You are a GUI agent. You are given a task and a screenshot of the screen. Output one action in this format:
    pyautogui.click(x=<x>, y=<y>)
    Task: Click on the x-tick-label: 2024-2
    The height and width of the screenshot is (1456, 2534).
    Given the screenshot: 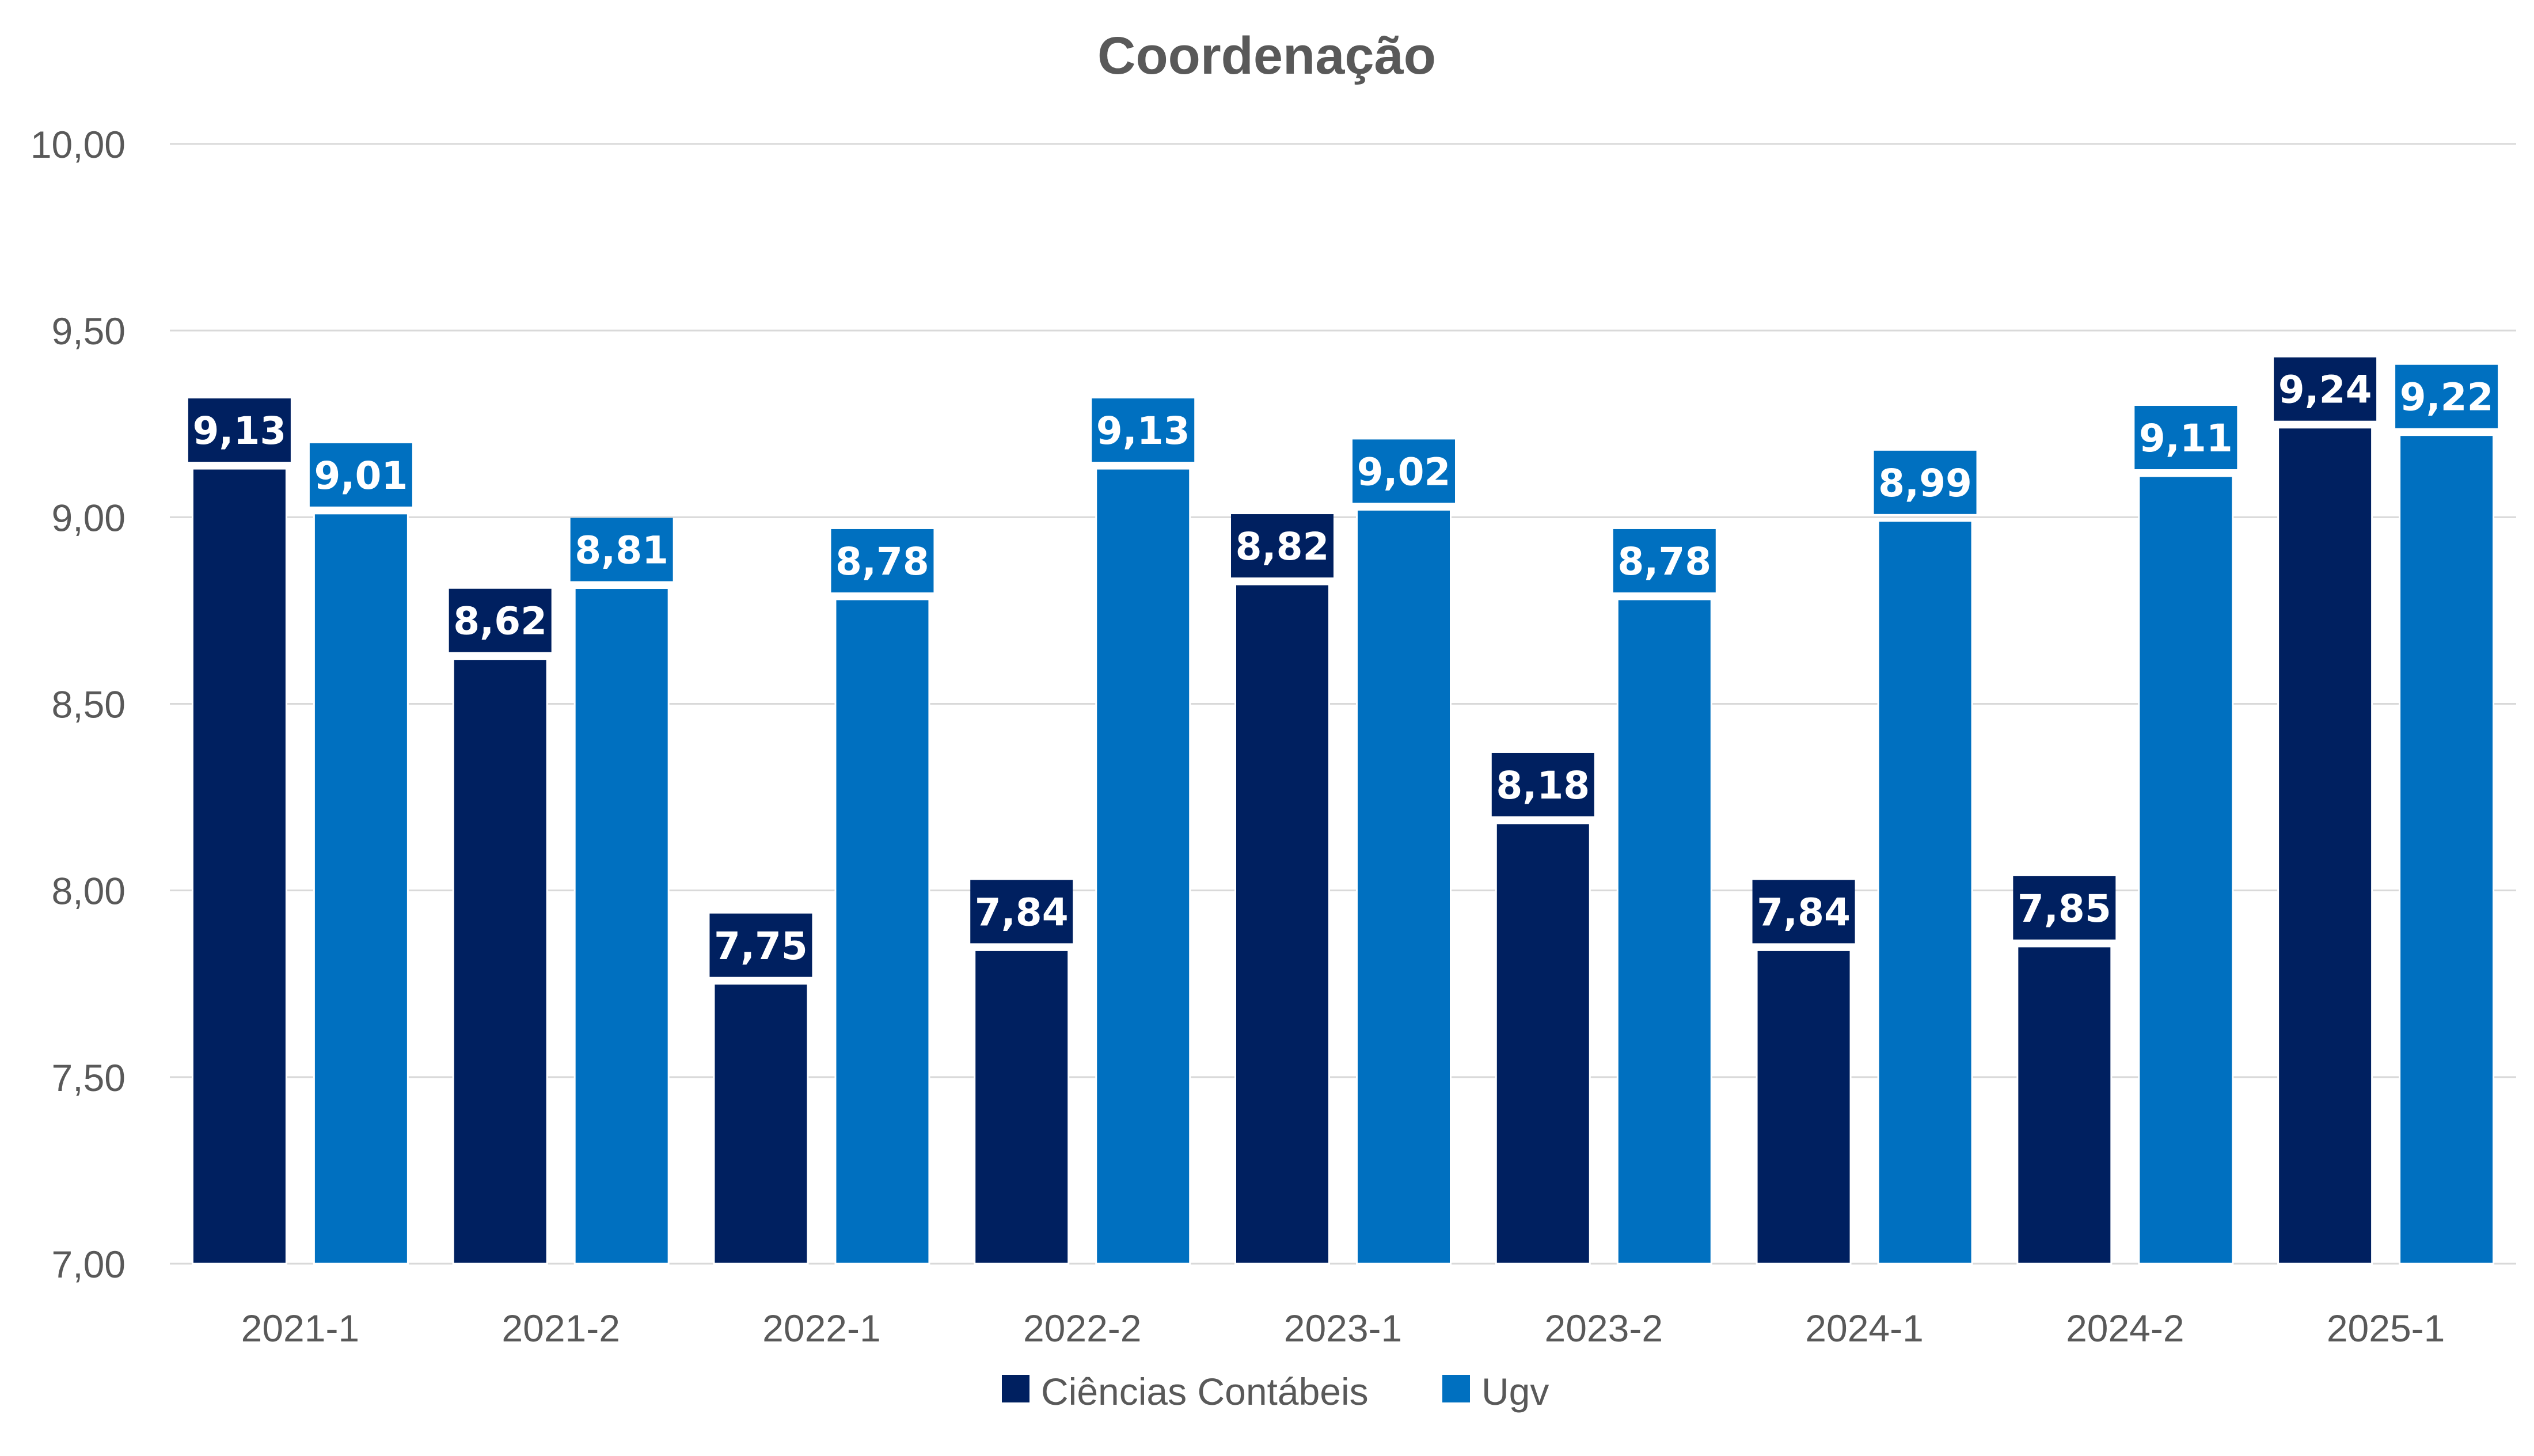 What is the action you would take?
    pyautogui.click(x=2125, y=1328)
    